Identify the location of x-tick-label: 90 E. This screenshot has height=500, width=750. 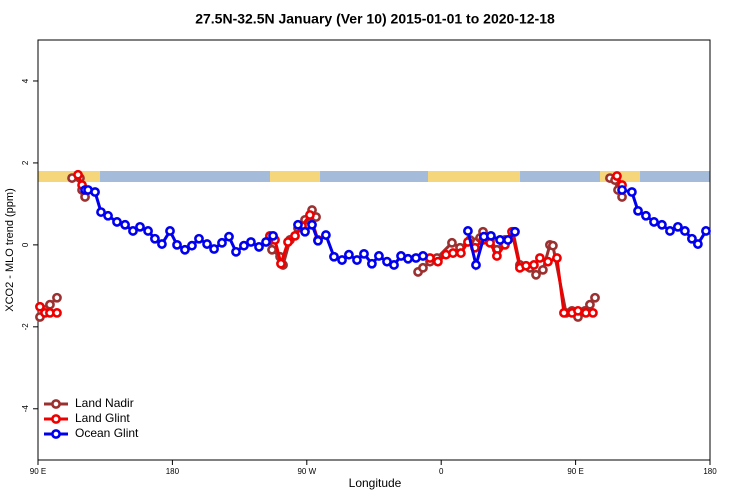
(575, 471).